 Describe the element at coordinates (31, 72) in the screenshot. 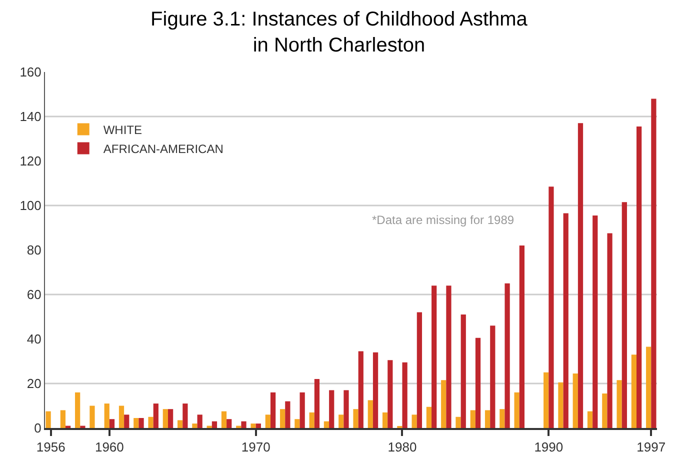

I see `y-tick-label: 160` at that location.